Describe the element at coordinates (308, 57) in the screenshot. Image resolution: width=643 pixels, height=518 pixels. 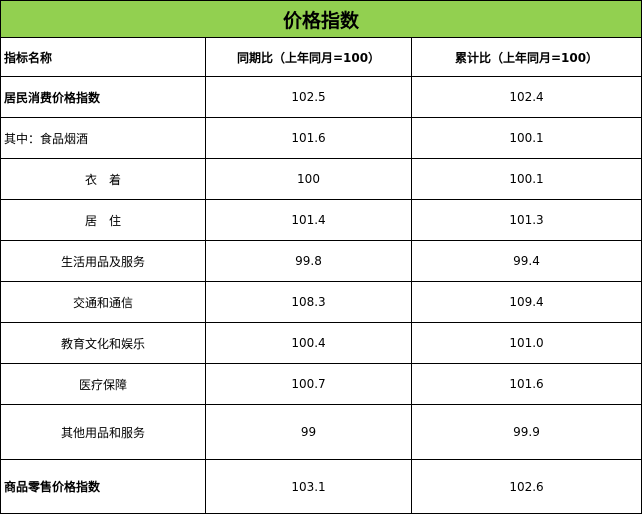
I see `header-yoy: 同期比（上年同月=100）` at that location.